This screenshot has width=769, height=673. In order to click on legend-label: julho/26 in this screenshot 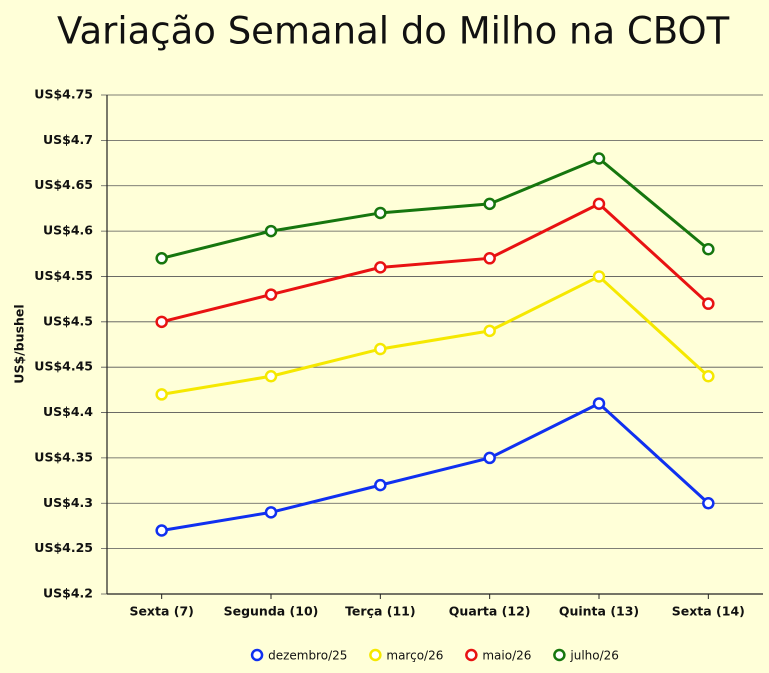, I will do `click(594, 656)`.